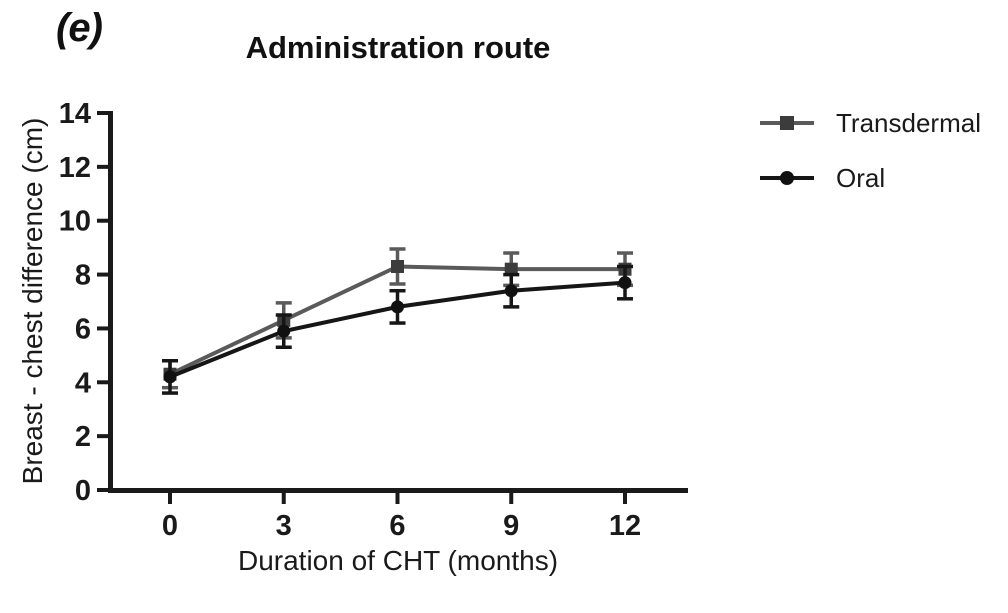  What do you see at coordinates (625, 526) in the screenshot?
I see `x-tick-label: 12` at bounding box center [625, 526].